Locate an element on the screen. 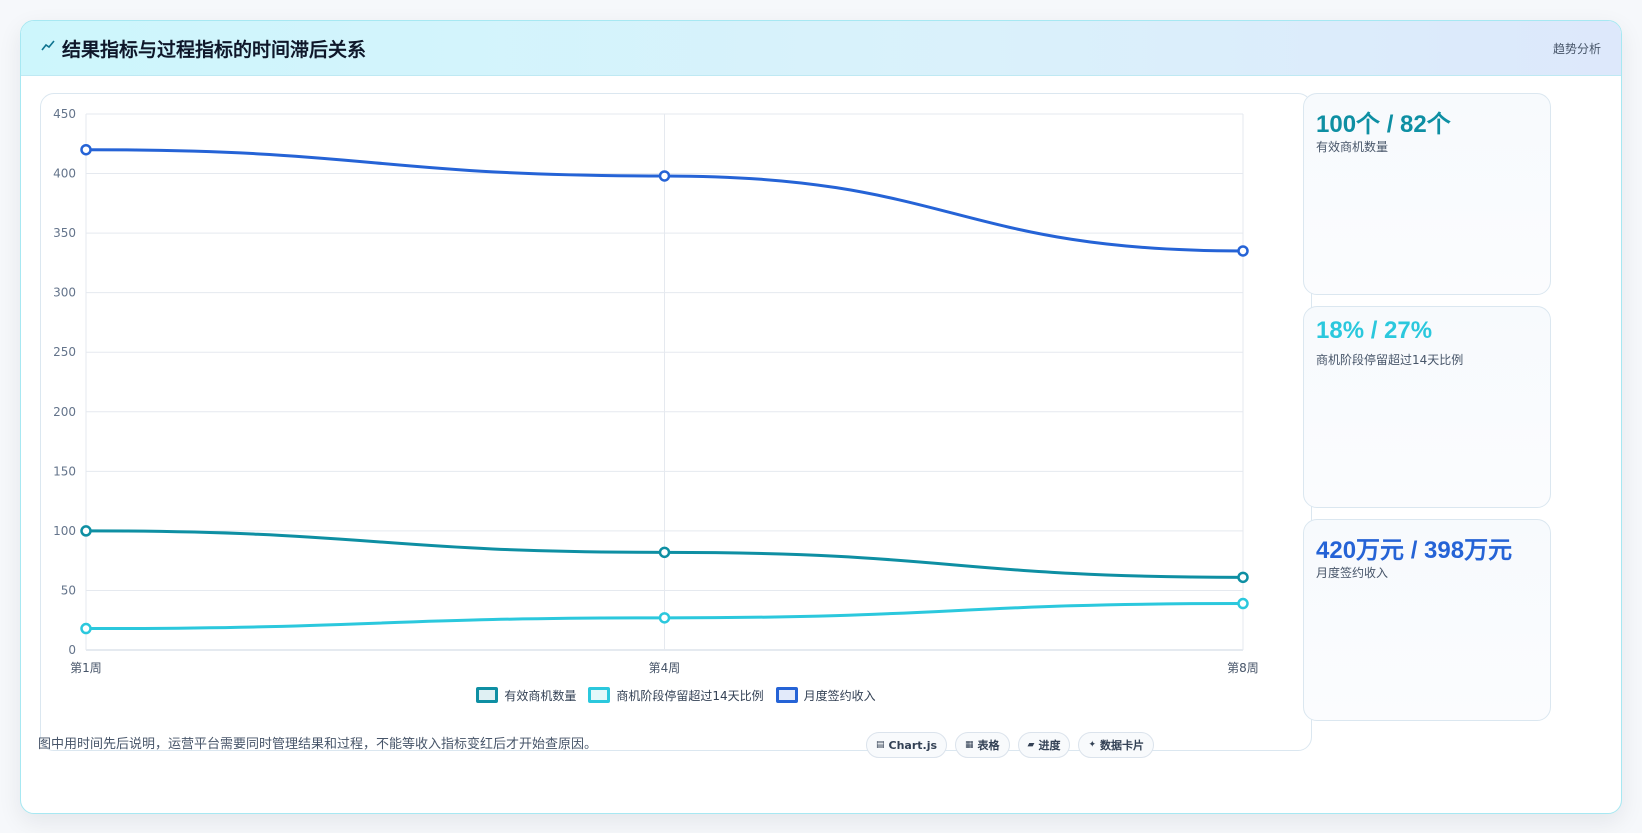  legend-item: 商机阶段停留超过14天比例 is located at coordinates (676, 695).